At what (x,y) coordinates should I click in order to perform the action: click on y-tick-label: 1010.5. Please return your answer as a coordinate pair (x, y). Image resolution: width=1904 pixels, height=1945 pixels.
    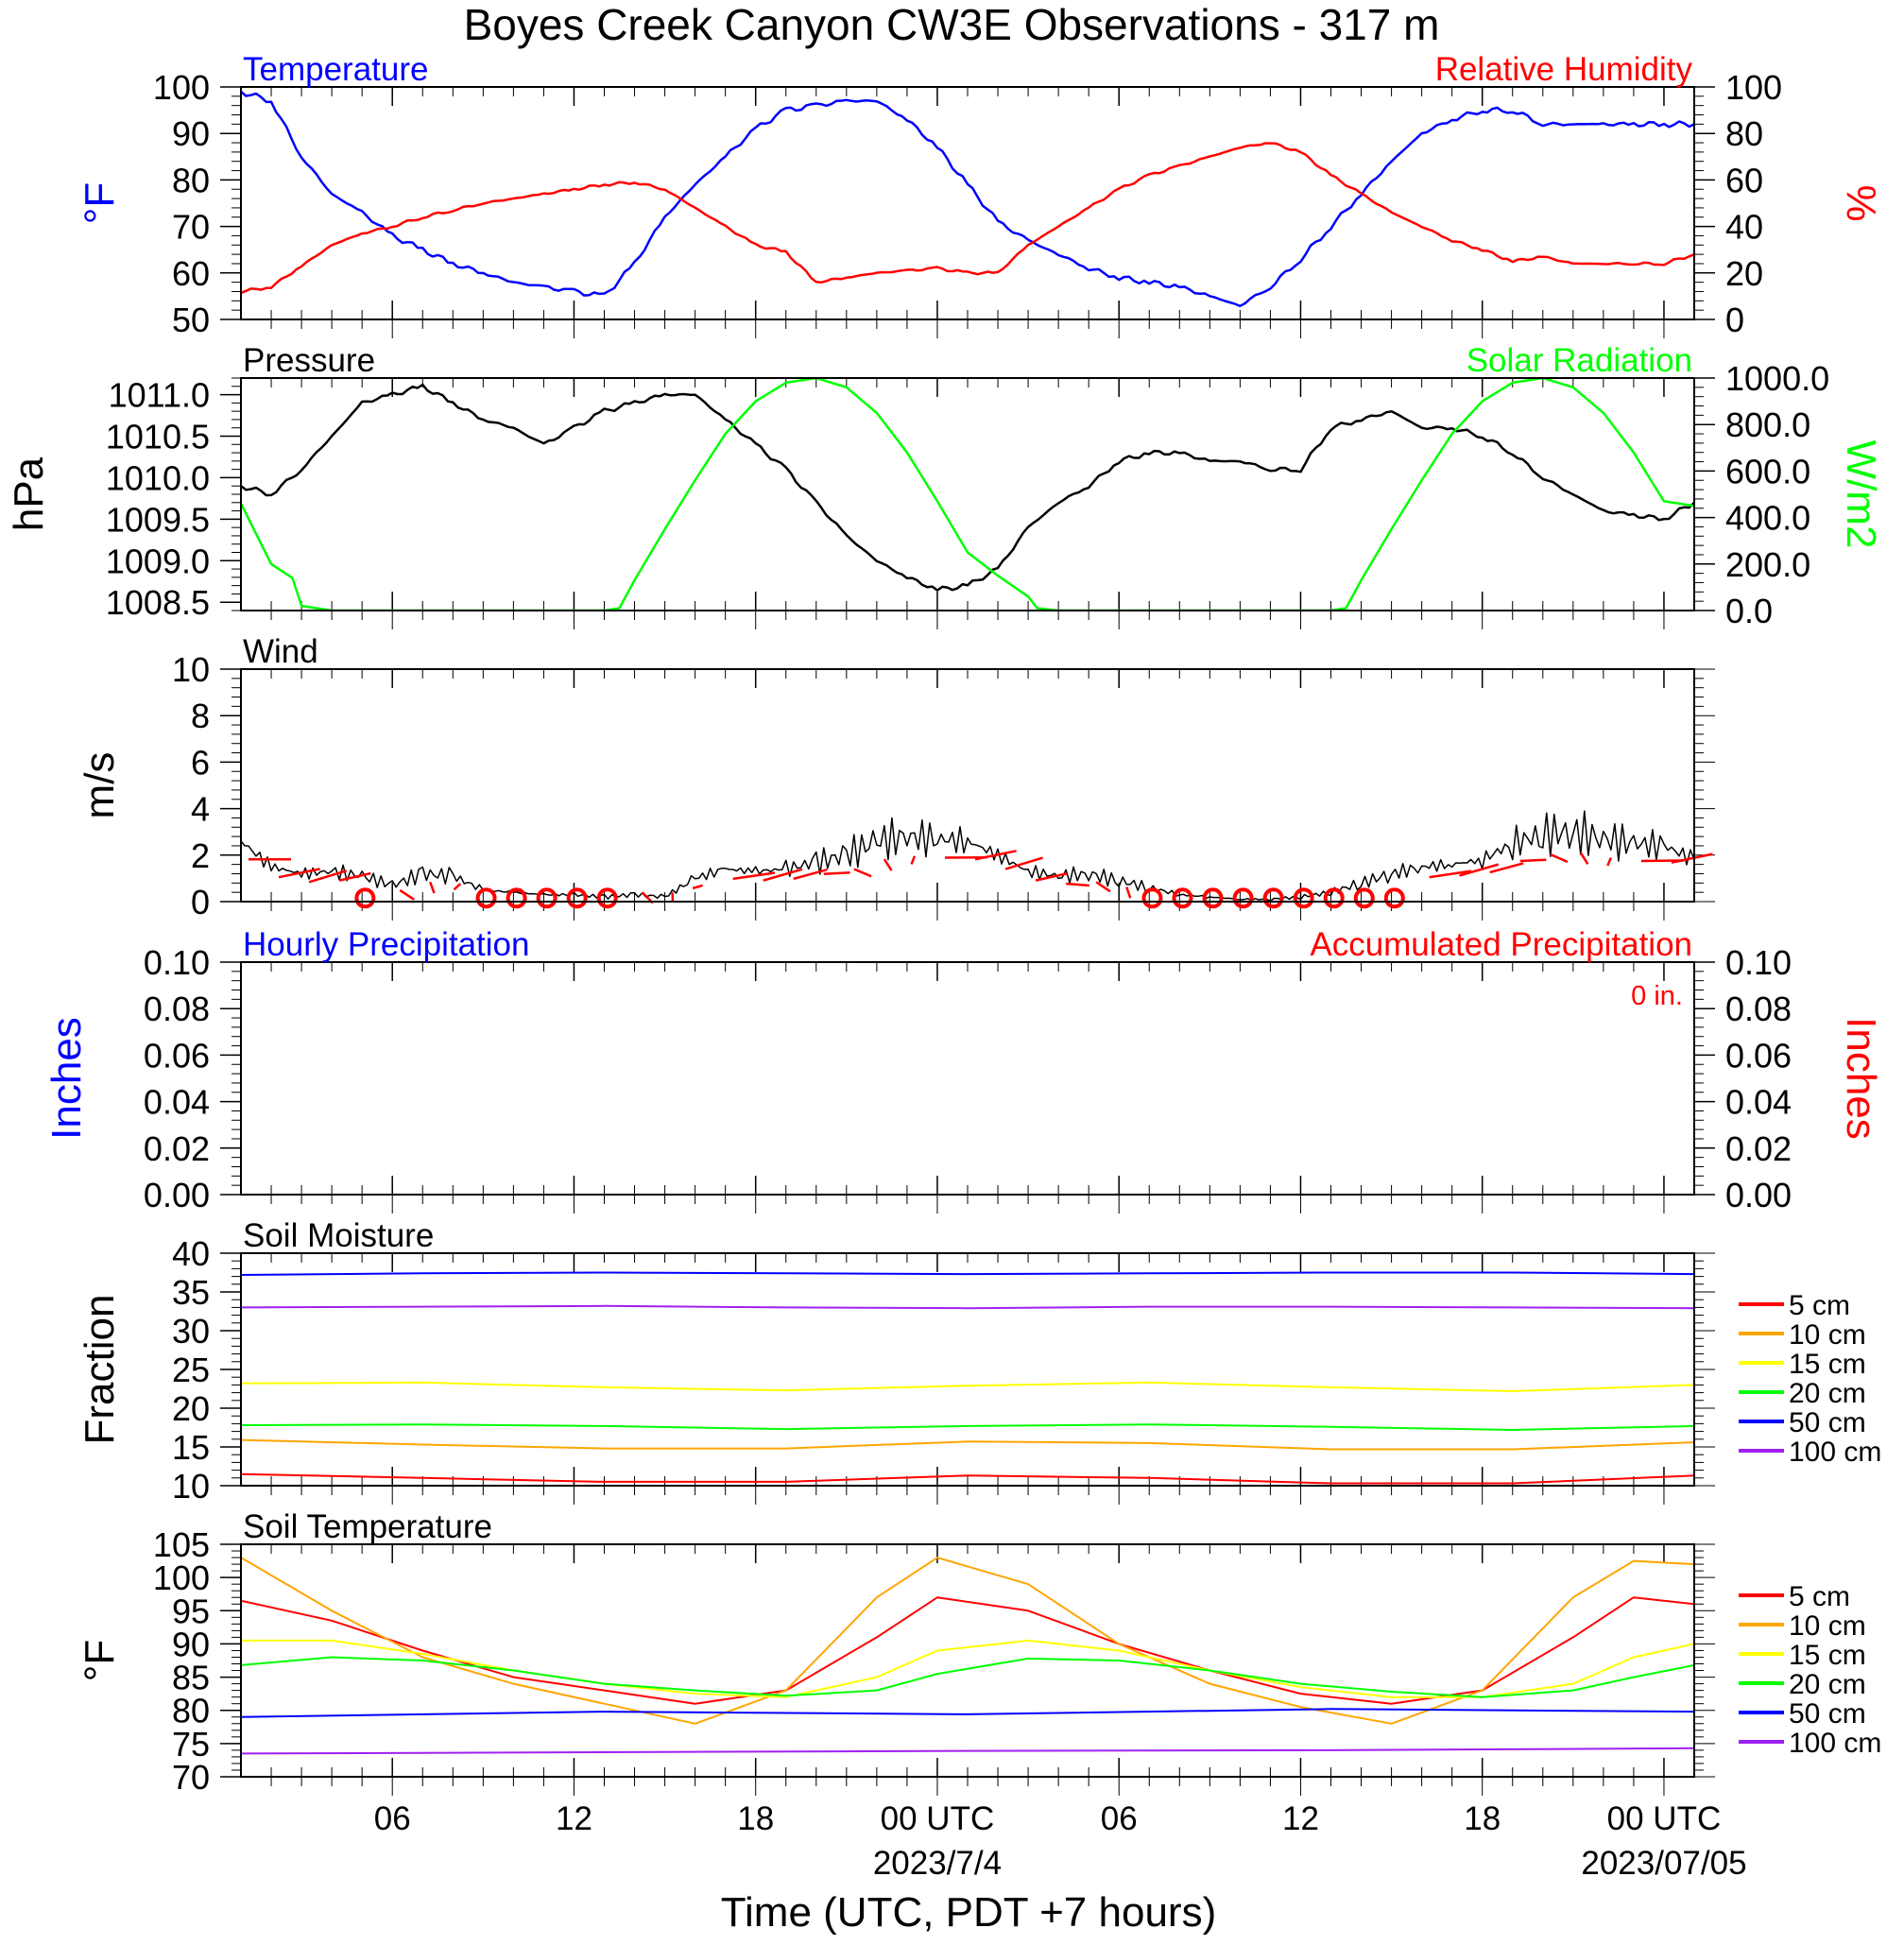
    Looking at the image, I should click on (158, 437).